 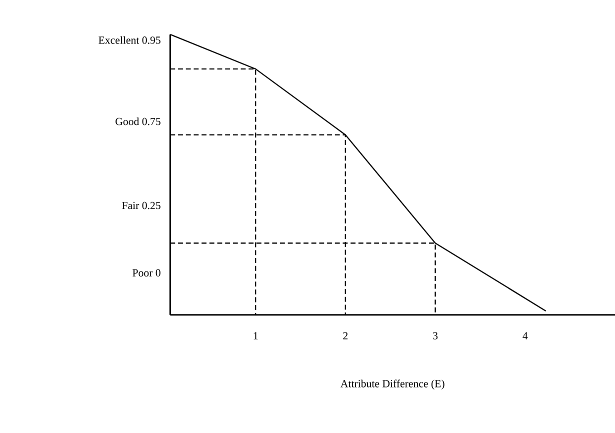 What do you see at coordinates (129, 40) in the screenshot?
I see `text: Excellent 0.95` at bounding box center [129, 40].